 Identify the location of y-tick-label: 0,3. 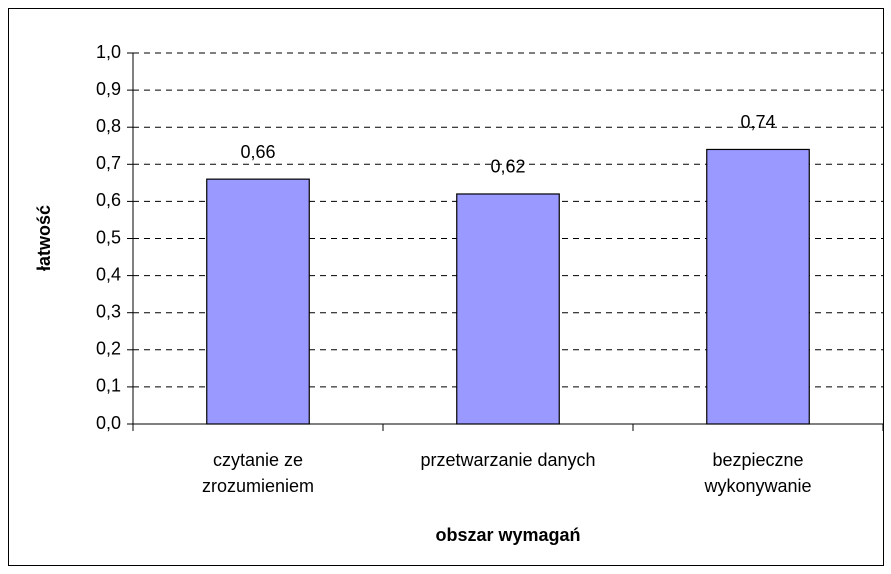
(108, 311).